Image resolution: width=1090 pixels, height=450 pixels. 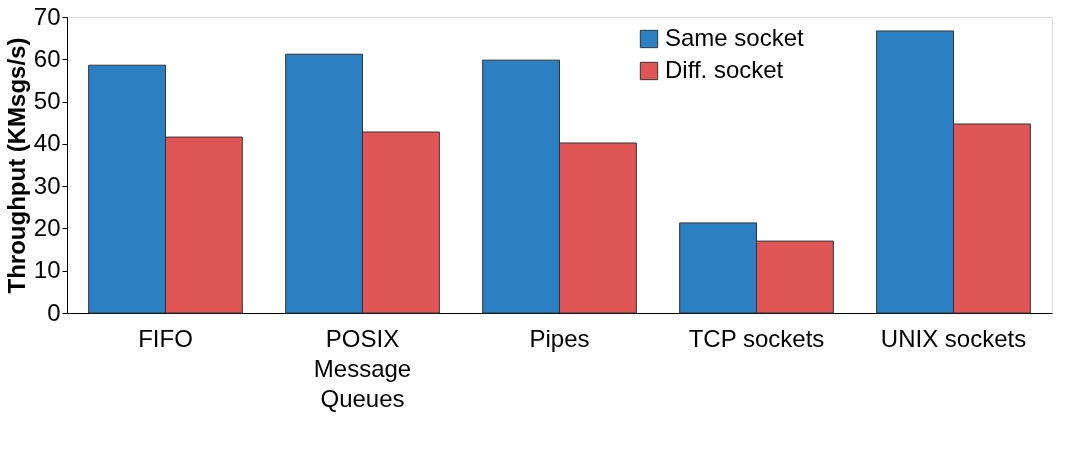 I want to click on x-tick-label: Pipes, so click(x=559, y=338).